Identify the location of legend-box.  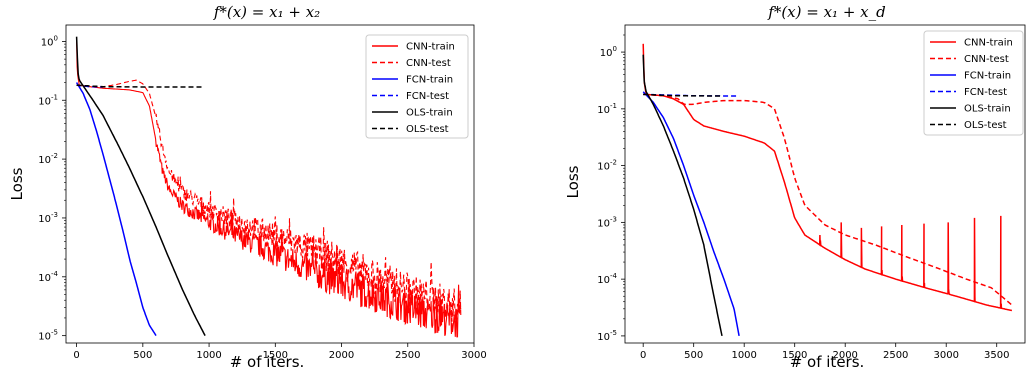
(973, 83).